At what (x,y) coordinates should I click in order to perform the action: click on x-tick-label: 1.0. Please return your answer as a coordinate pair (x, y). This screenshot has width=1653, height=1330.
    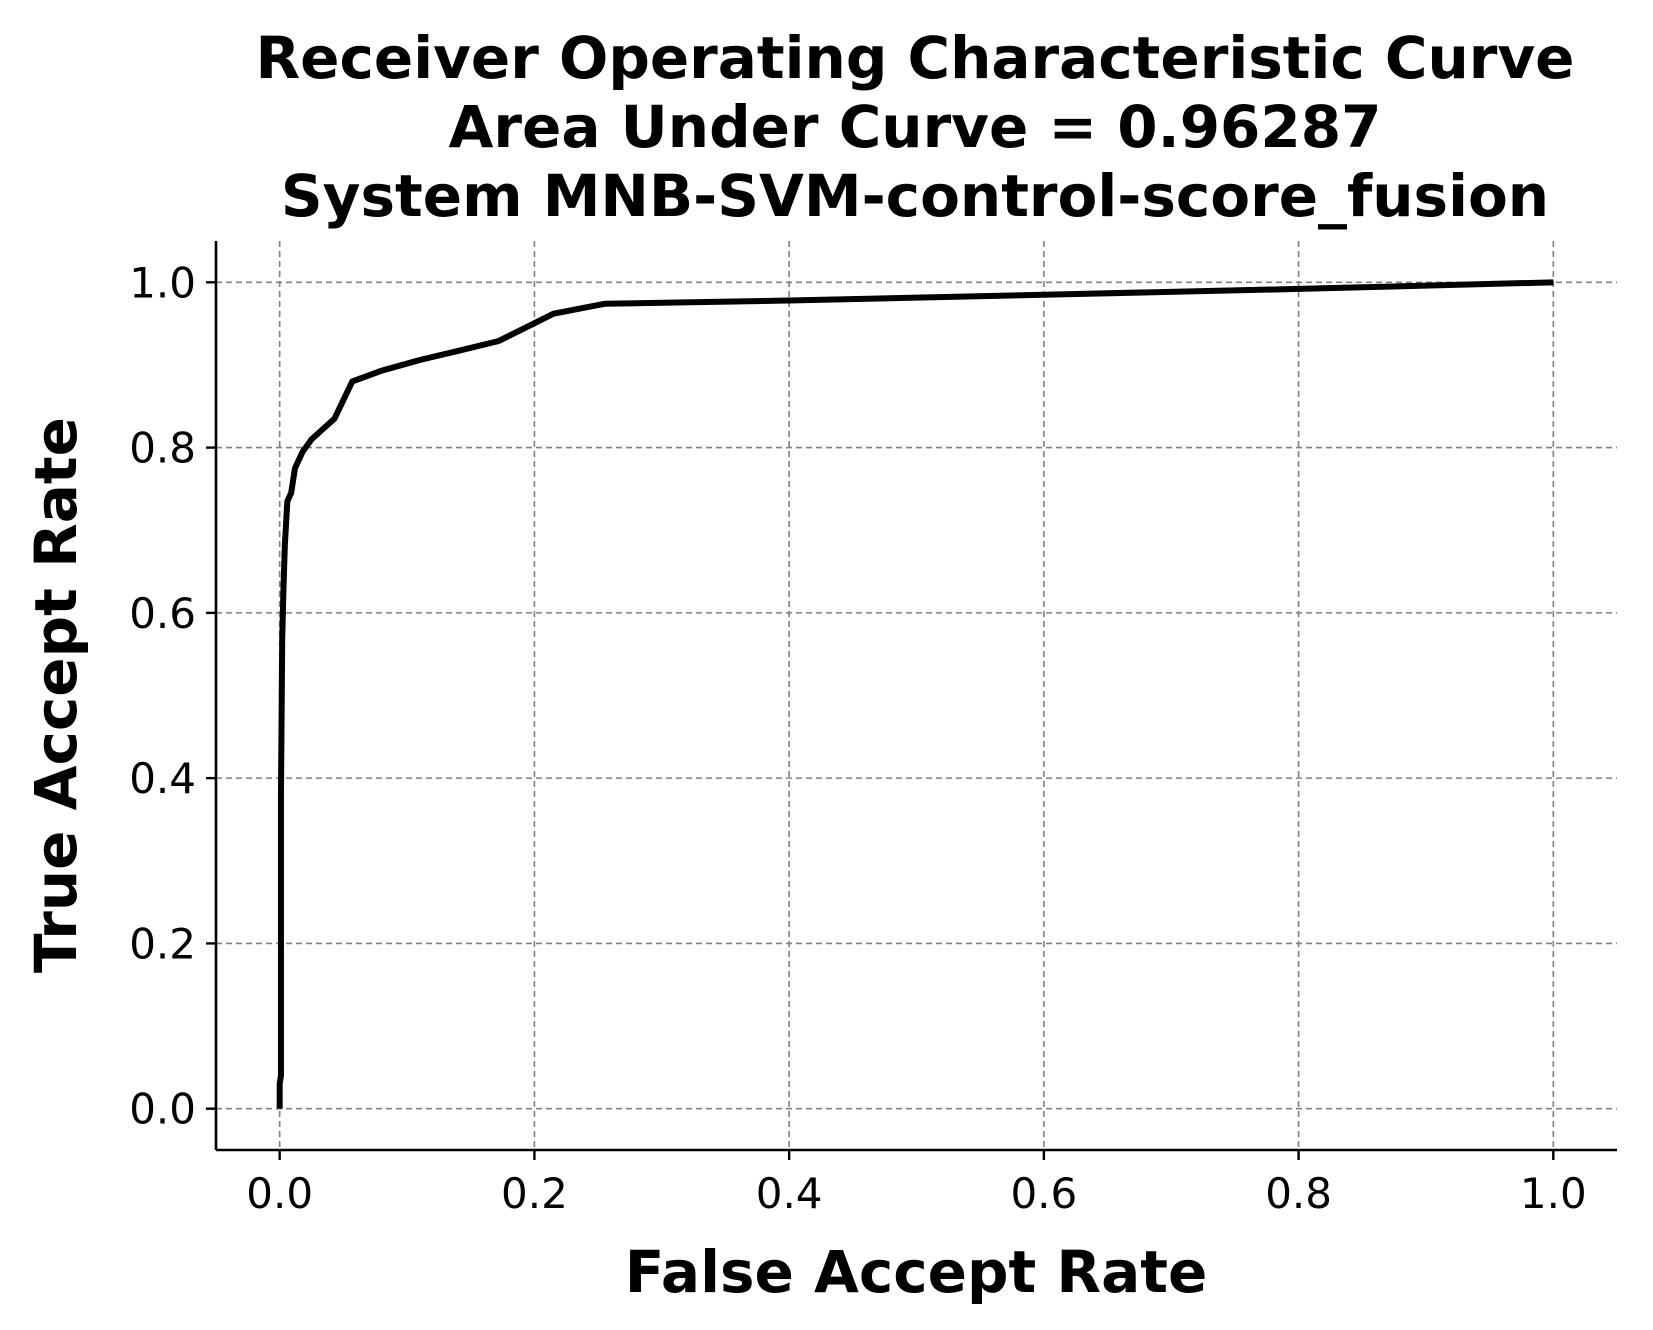
    Looking at the image, I should click on (1553, 1193).